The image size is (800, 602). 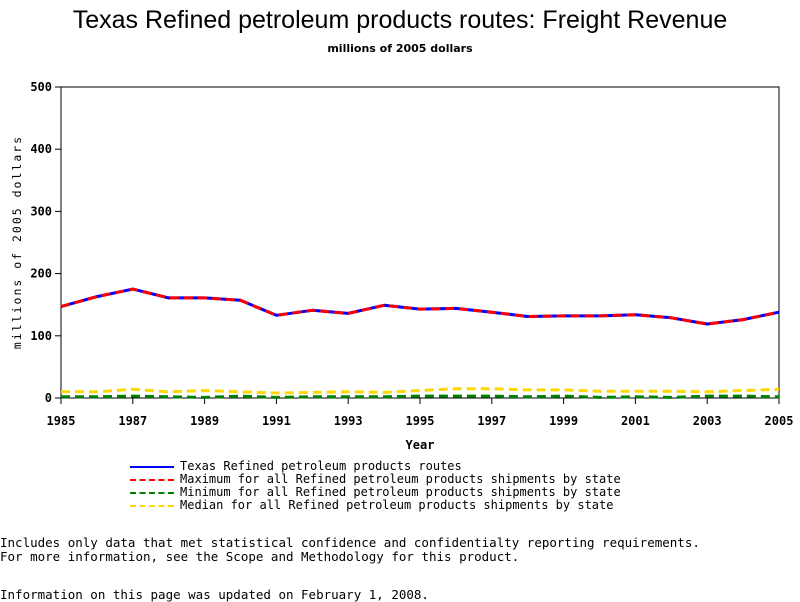 I want to click on chart-subtitle: millions of 2005 dollars, so click(x=400, y=48).